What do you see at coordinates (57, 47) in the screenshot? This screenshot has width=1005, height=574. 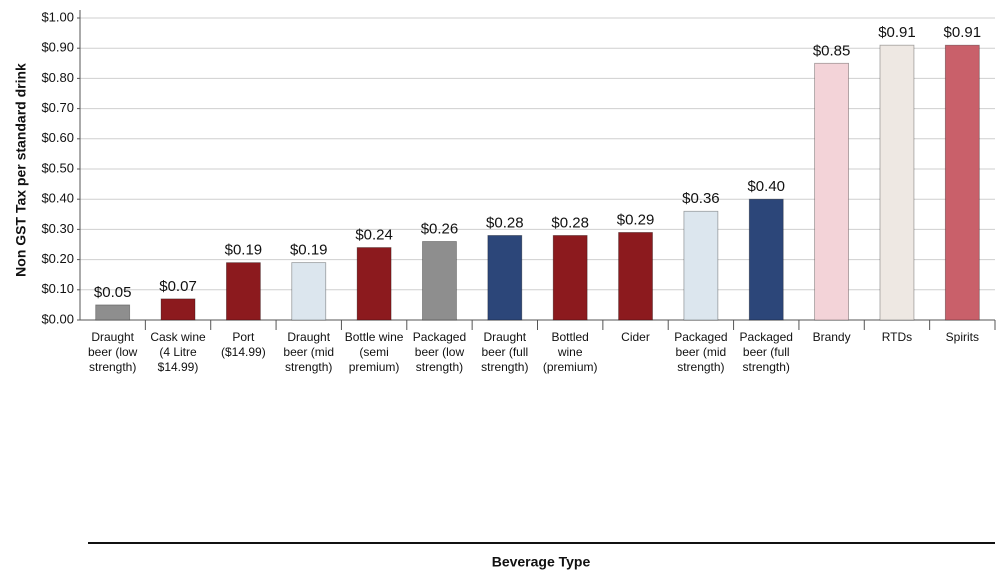 I see `y-tick-label: $0.90` at bounding box center [57, 47].